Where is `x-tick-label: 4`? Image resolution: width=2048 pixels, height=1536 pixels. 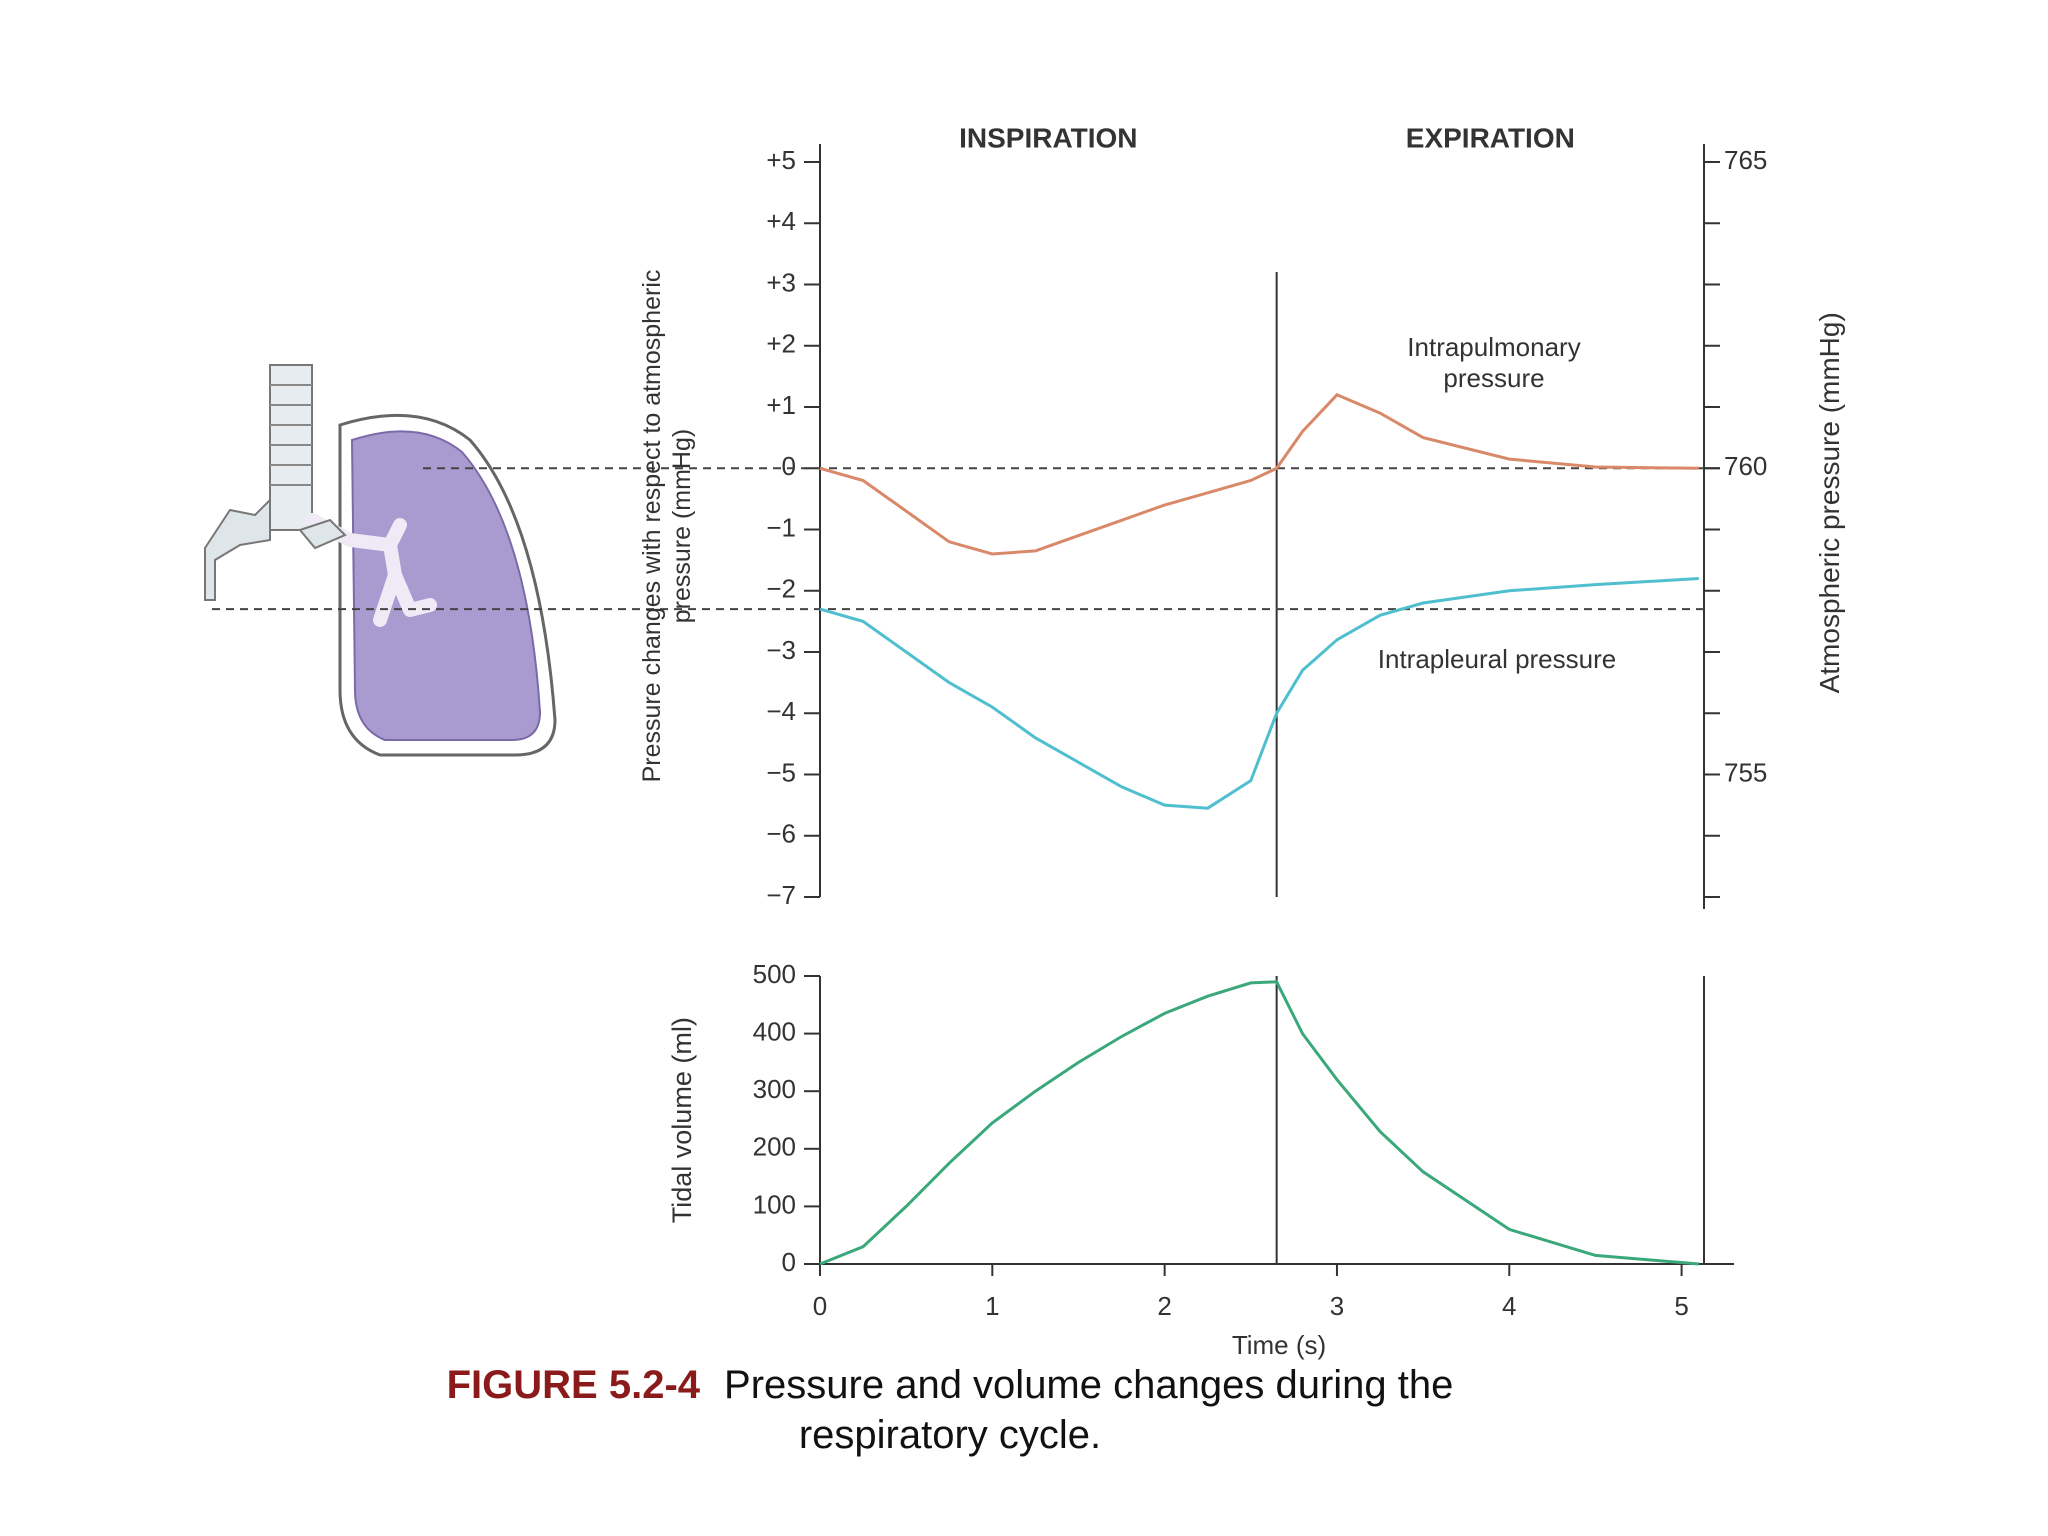
x-tick-label: 4 is located at coordinates (1509, 1306).